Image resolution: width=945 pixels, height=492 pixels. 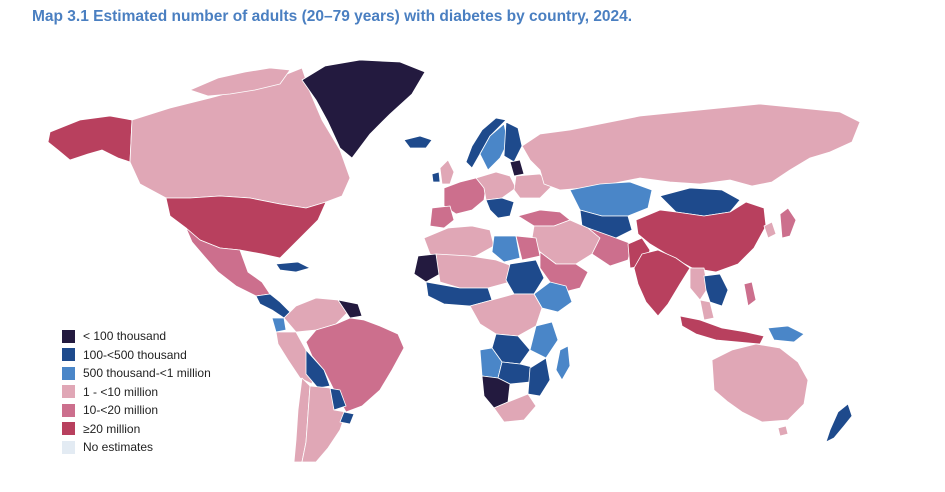 I want to click on region-japan, so click(x=788, y=223).